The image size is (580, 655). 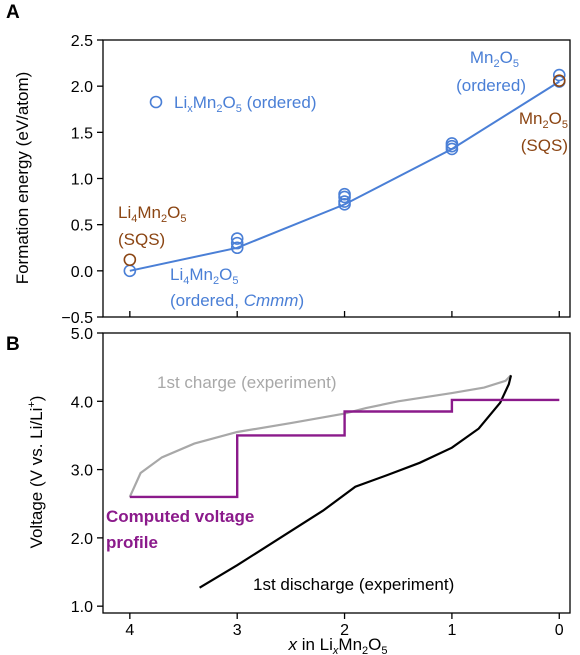 I want to click on computed-label-line1: Computed voltage, so click(x=180, y=516).